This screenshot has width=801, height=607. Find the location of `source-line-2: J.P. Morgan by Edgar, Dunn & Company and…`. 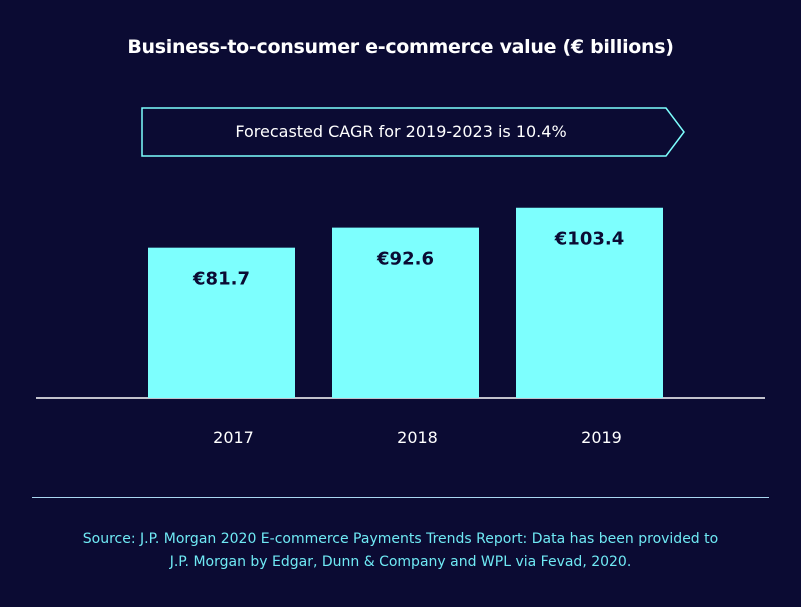

source-line-2: J.P. Morgan by Edgar, Dunn & Company and… is located at coordinates (400, 562).